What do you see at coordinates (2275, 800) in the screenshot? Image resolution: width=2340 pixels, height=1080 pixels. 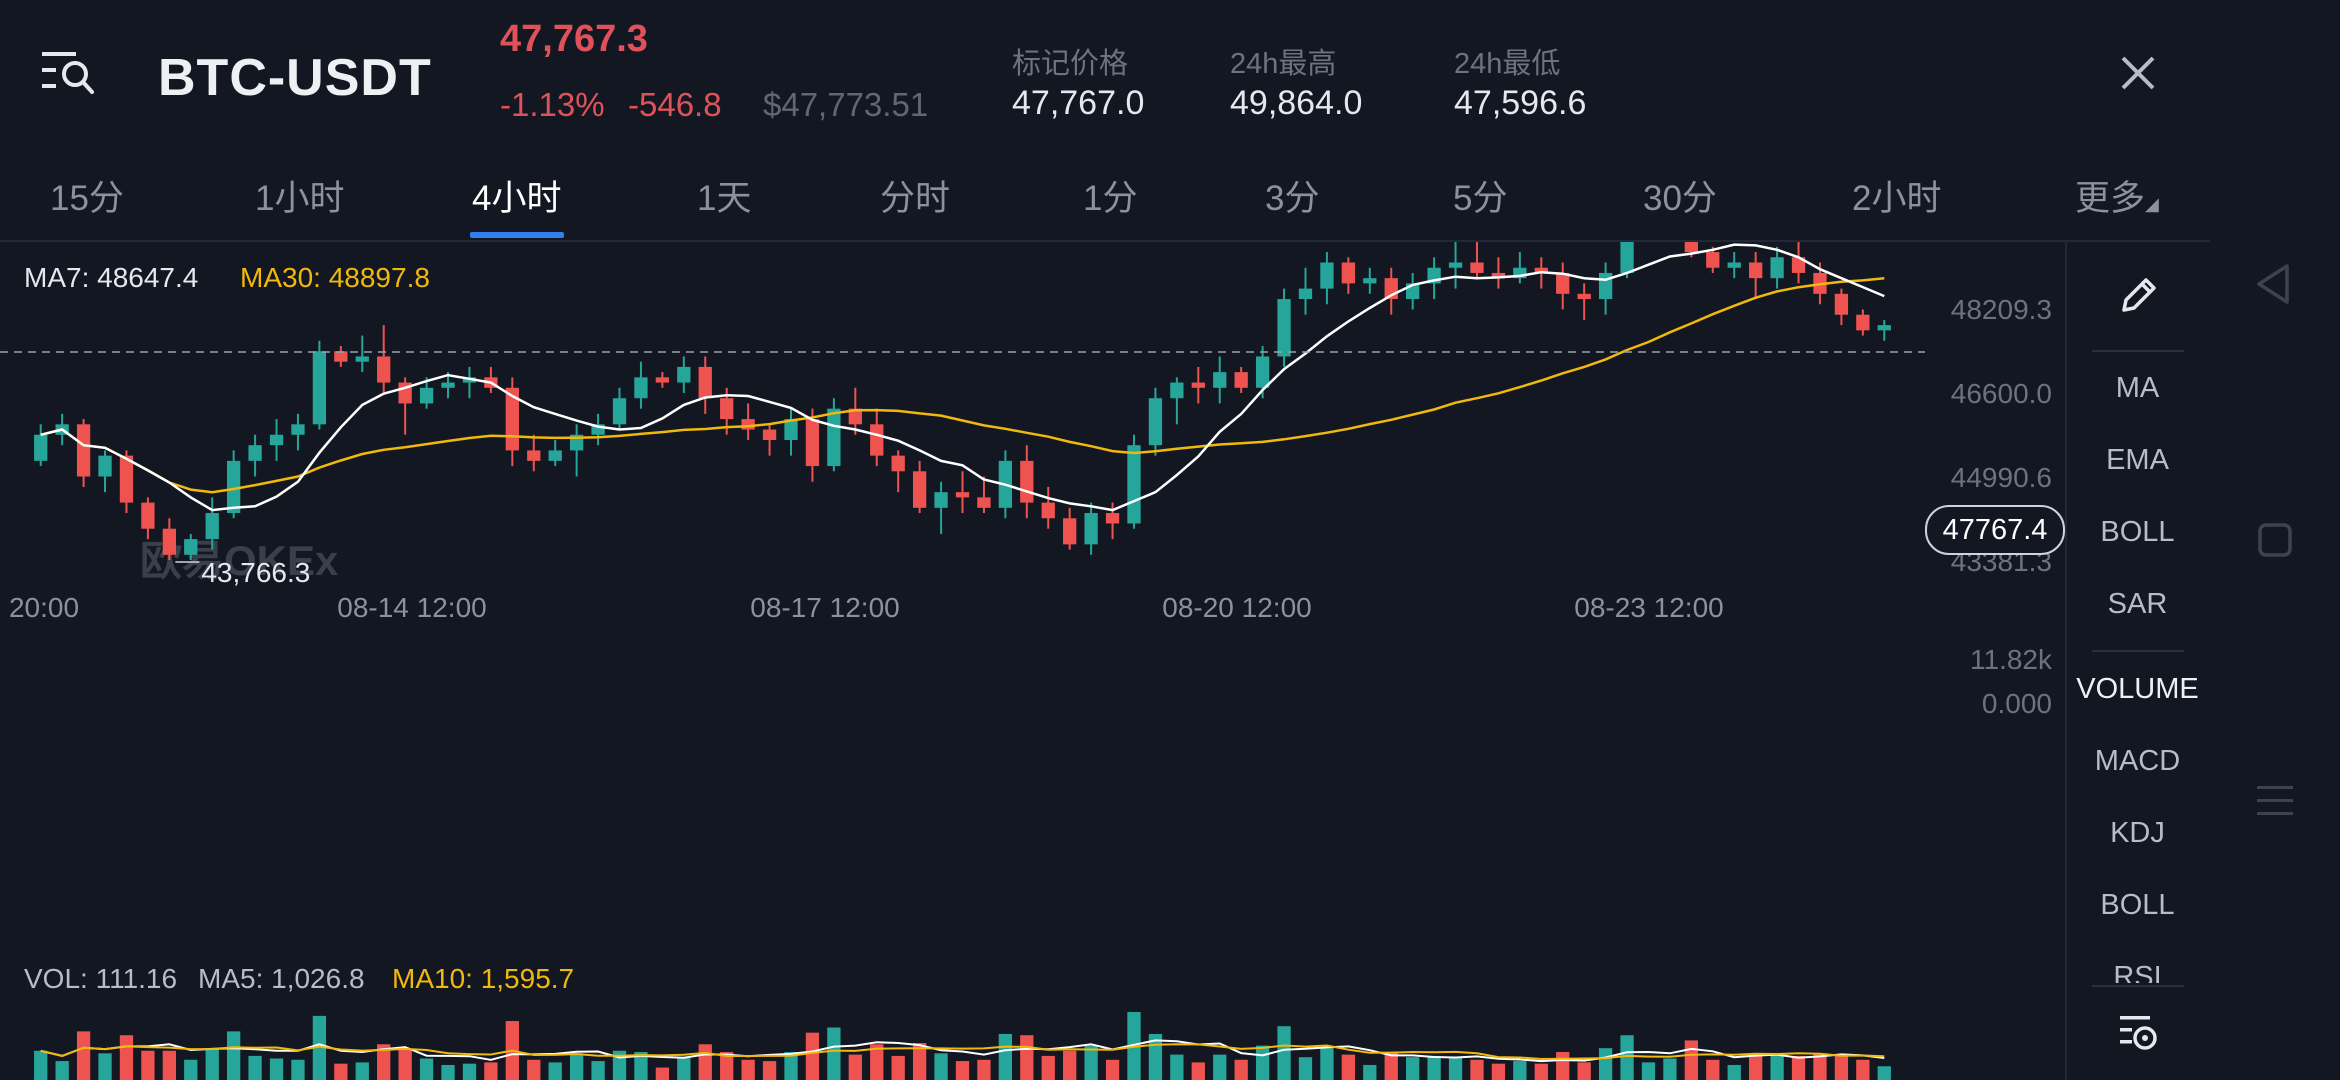 I see `recents-icon` at bounding box center [2275, 800].